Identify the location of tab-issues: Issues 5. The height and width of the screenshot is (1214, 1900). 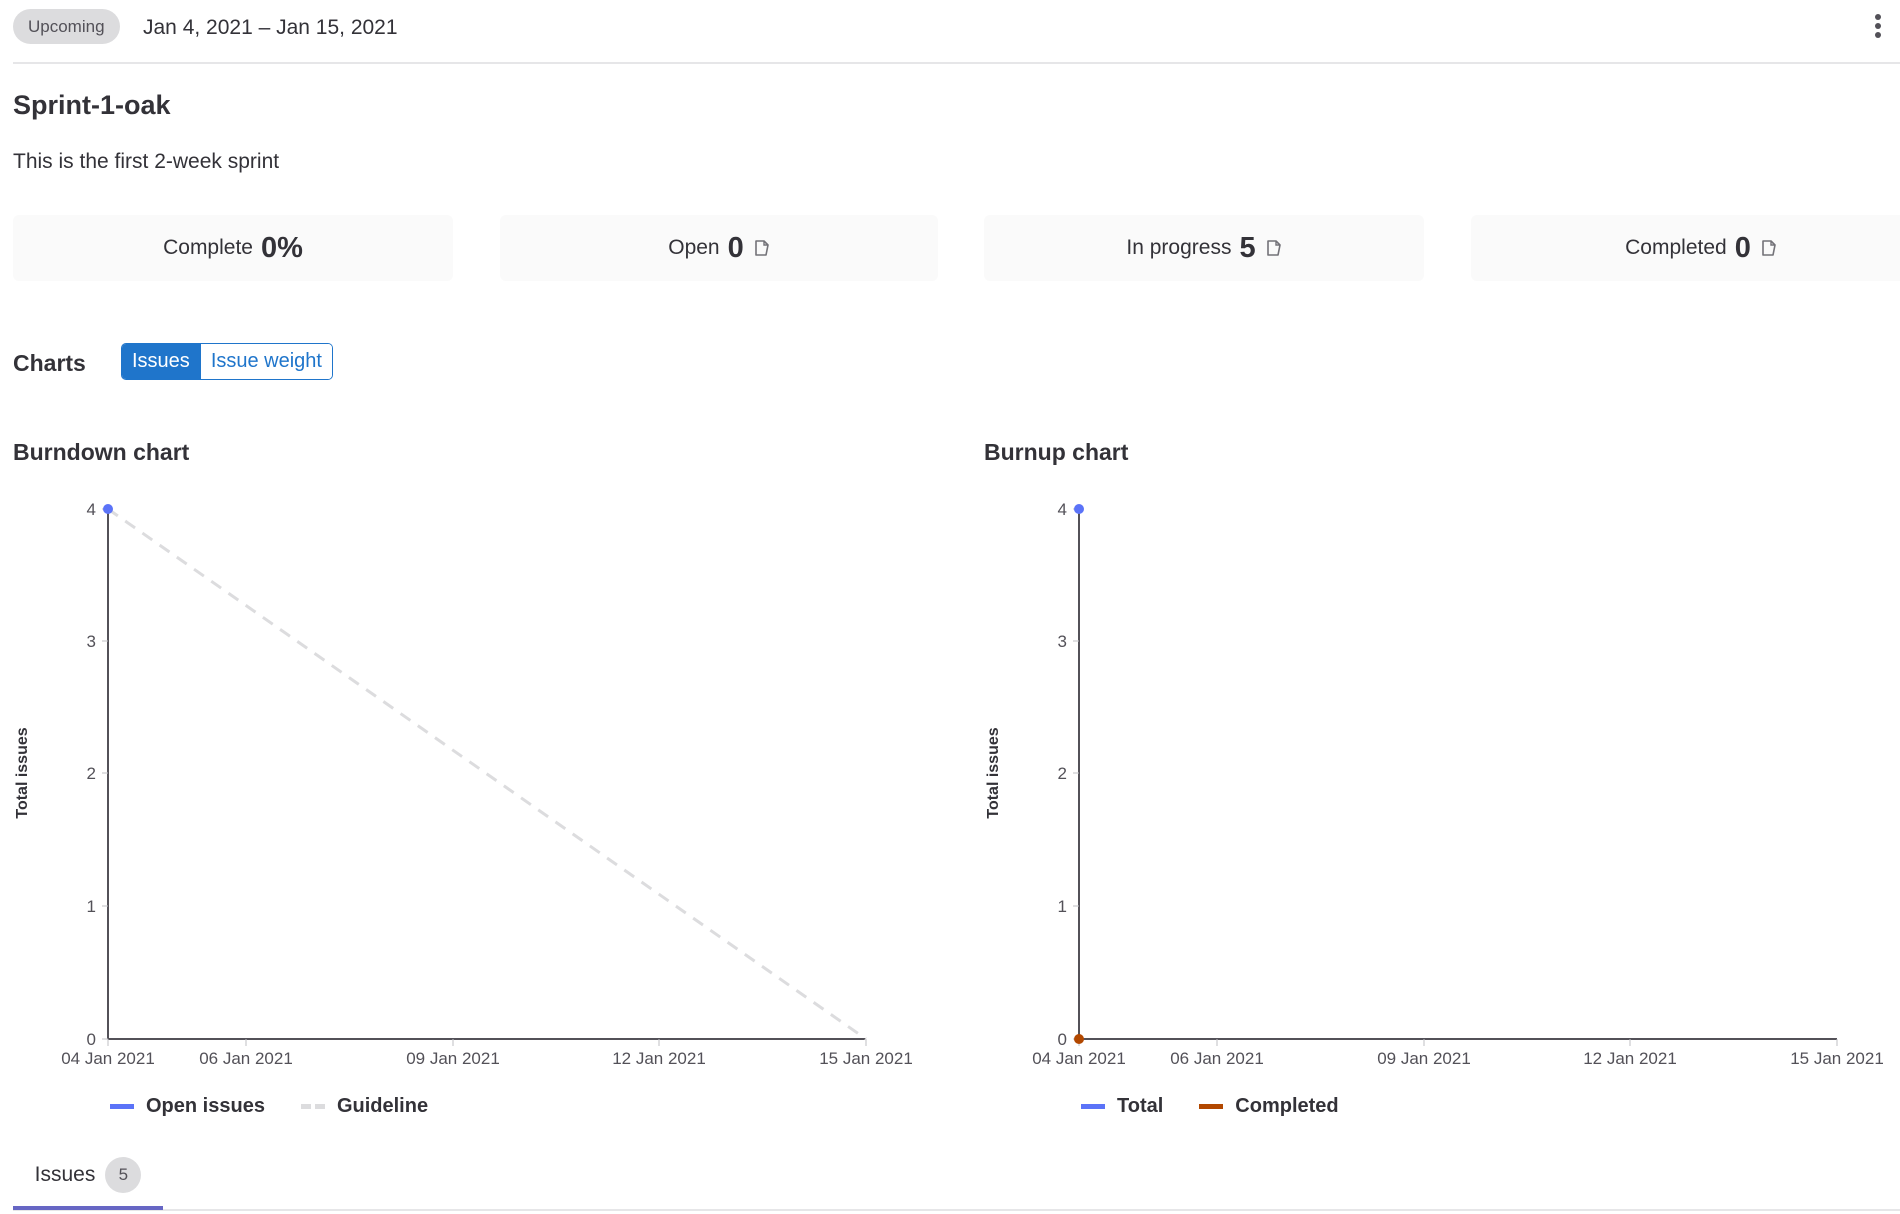
(88, 1175).